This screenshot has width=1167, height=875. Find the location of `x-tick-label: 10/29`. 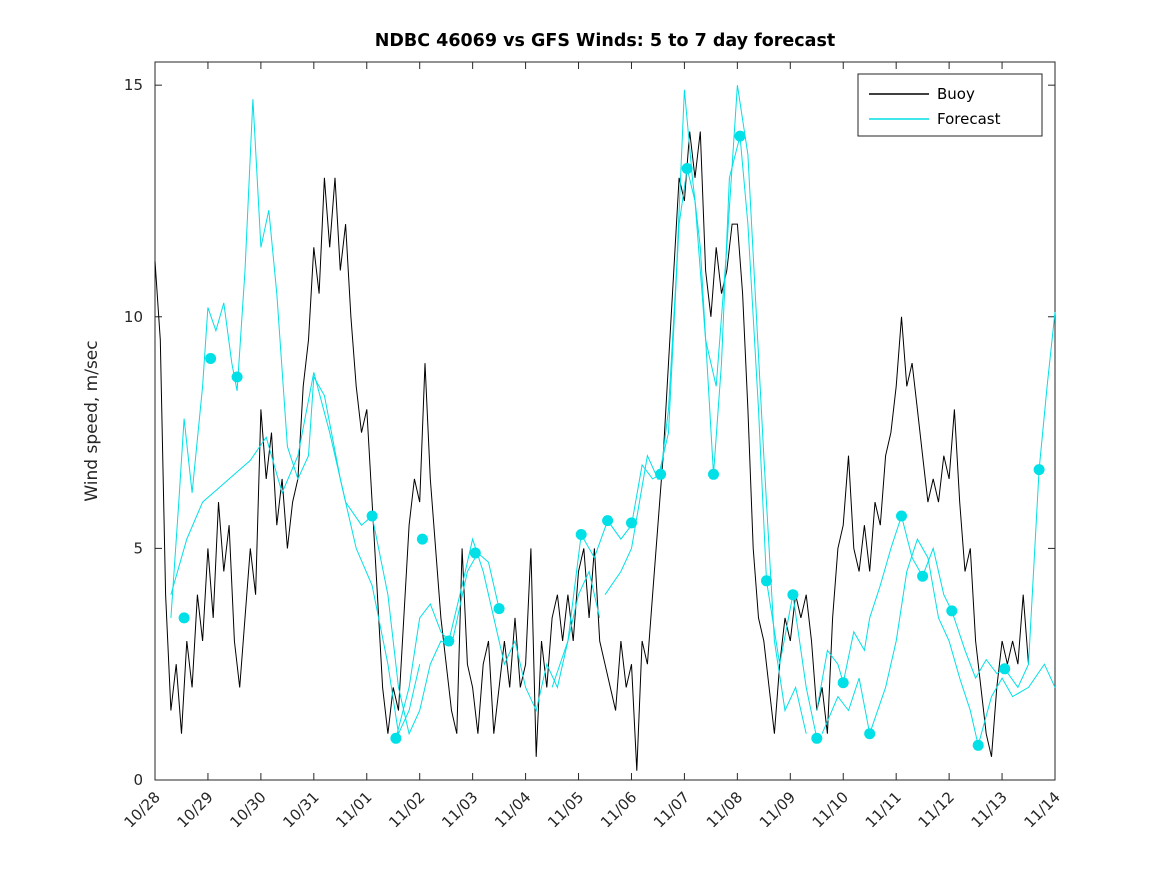

x-tick-label: 10/29 is located at coordinates (194, 809).